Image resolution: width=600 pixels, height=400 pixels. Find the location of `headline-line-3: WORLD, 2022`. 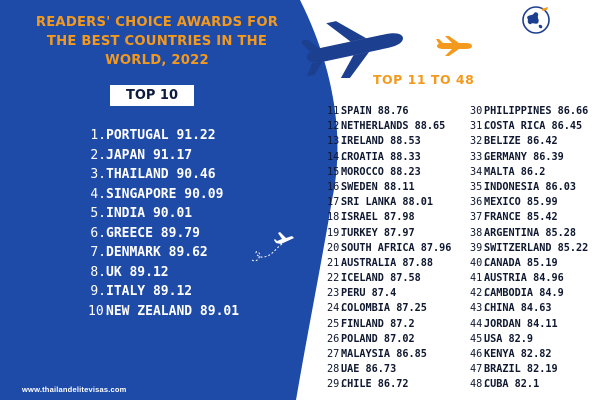

headline-line-3: WORLD, 2022 is located at coordinates (157, 60).